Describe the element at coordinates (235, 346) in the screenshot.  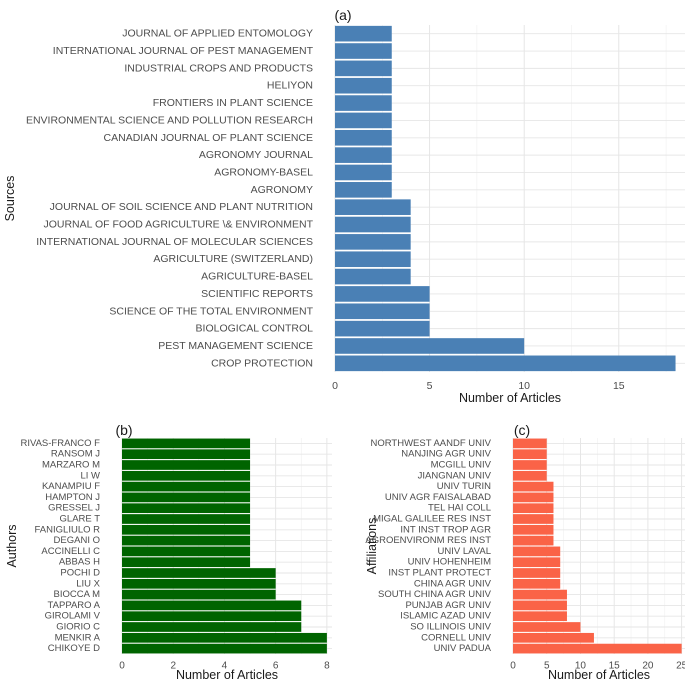
I see `panel-a-category-label: PEST MANAGEMENT SCIENCE` at that location.